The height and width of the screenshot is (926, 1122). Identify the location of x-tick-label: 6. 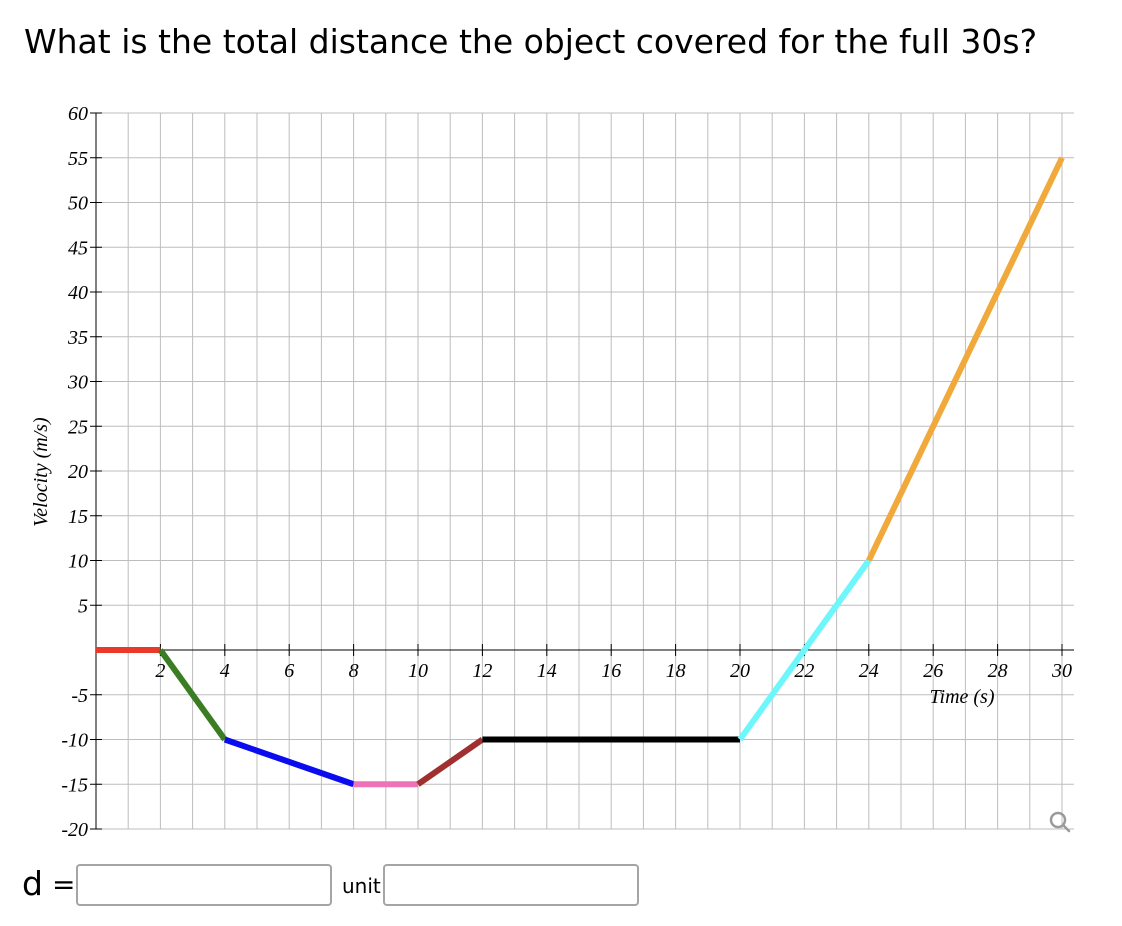
(289, 671).